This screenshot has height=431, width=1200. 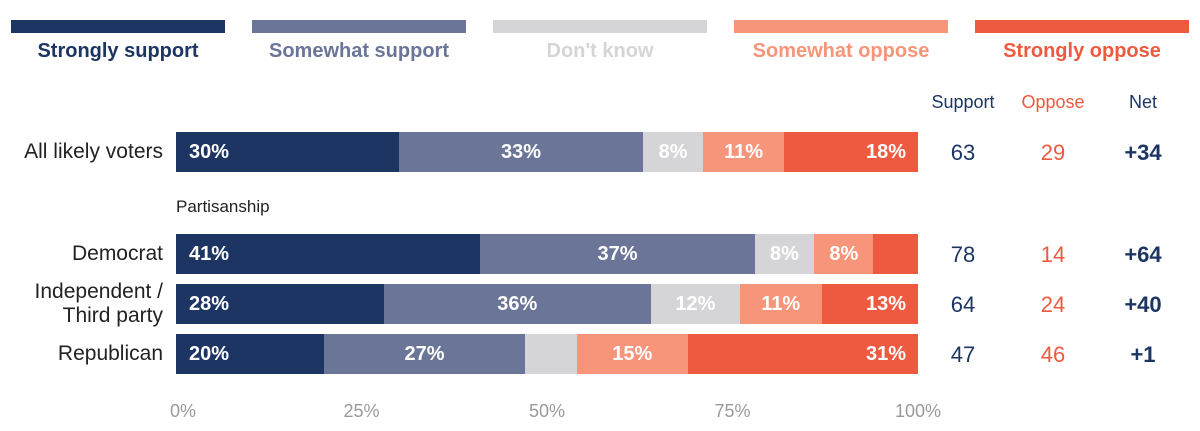 I want to click on summary-value: 46, so click(x=1053, y=354).